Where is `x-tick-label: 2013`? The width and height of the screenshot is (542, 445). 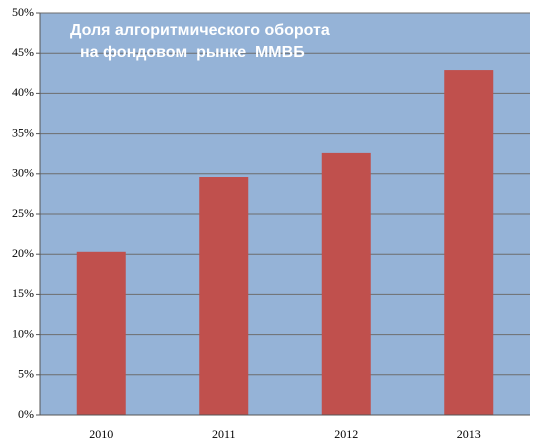
x-tick-label: 2013 is located at coordinates (469, 434).